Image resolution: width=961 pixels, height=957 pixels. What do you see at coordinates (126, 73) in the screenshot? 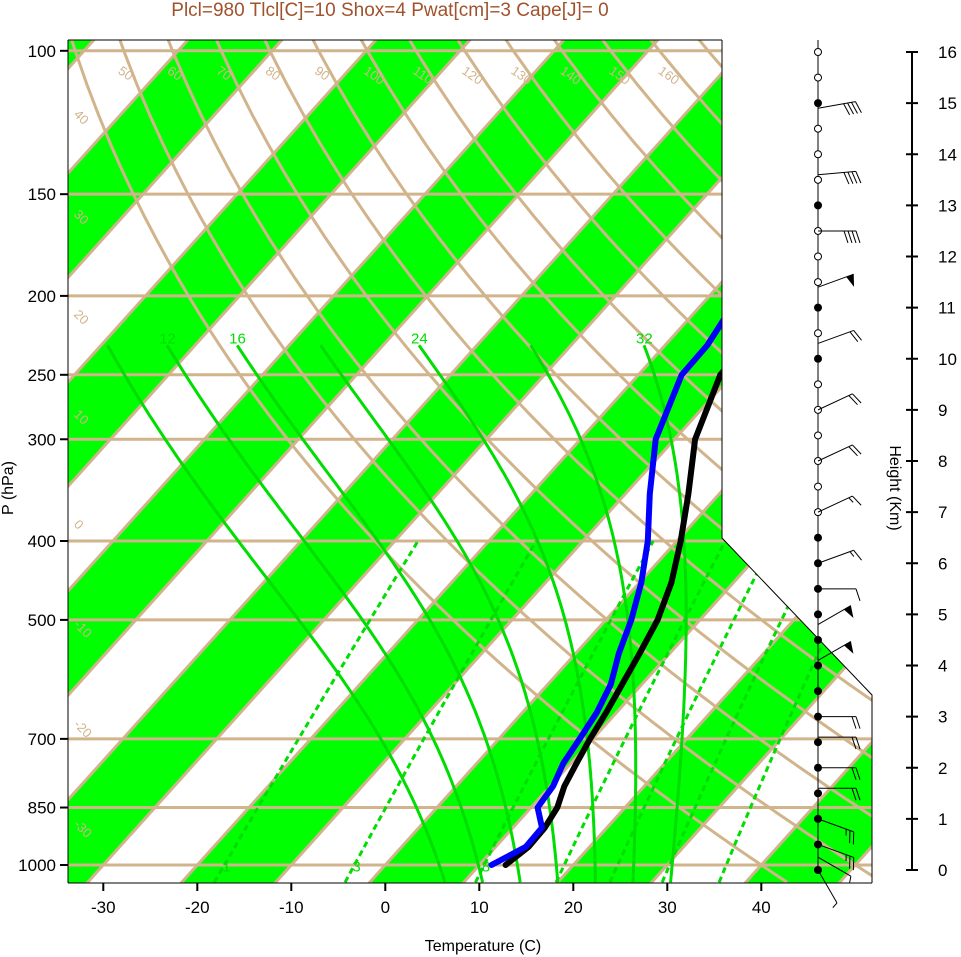
I see `dry-adiabat-label: 50` at bounding box center [126, 73].